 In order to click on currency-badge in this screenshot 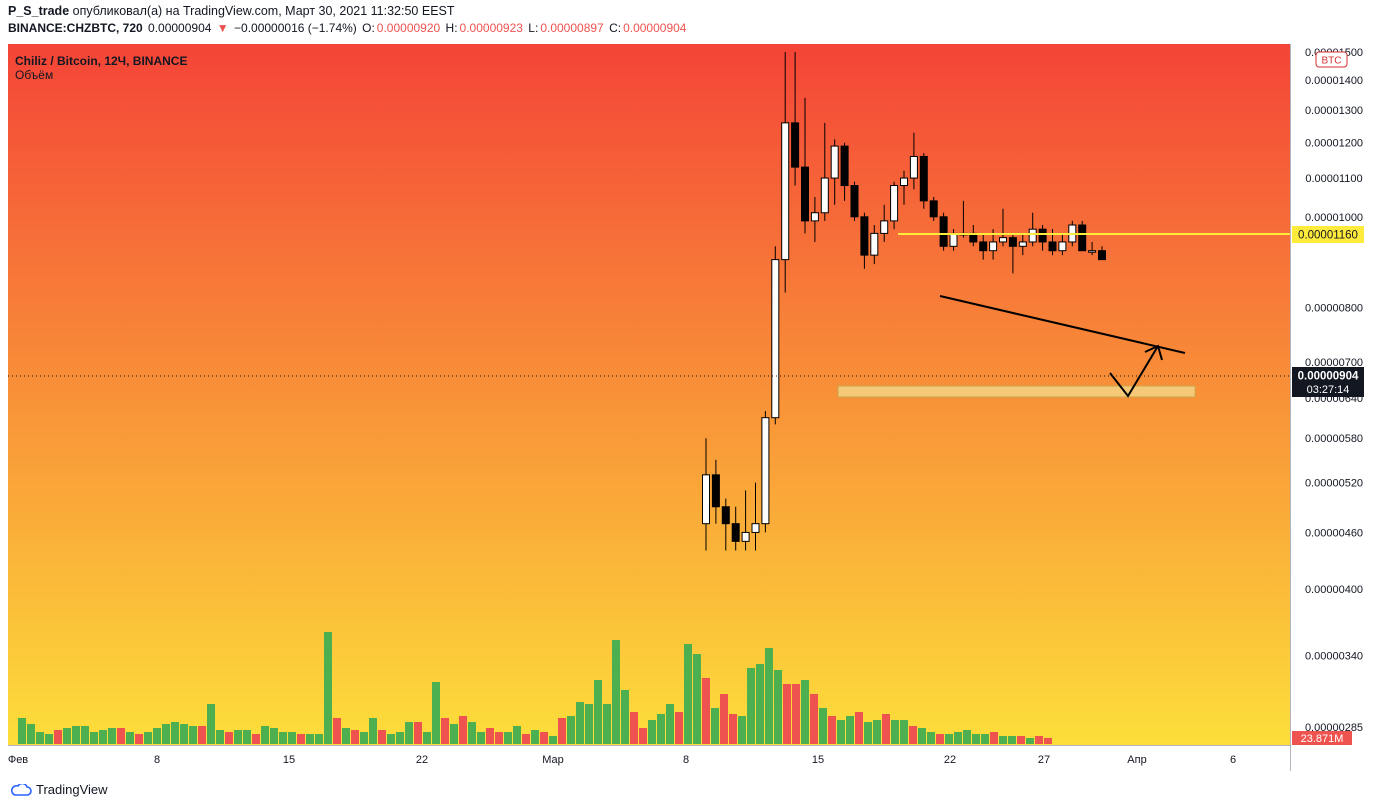, I will do `click(1331, 59)`.